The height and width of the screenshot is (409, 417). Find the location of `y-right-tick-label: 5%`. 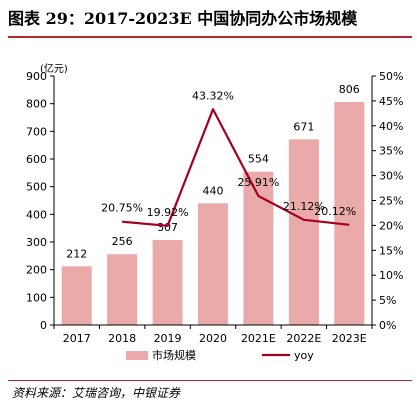

y-right-tick-label: 5% is located at coordinates (387, 300).